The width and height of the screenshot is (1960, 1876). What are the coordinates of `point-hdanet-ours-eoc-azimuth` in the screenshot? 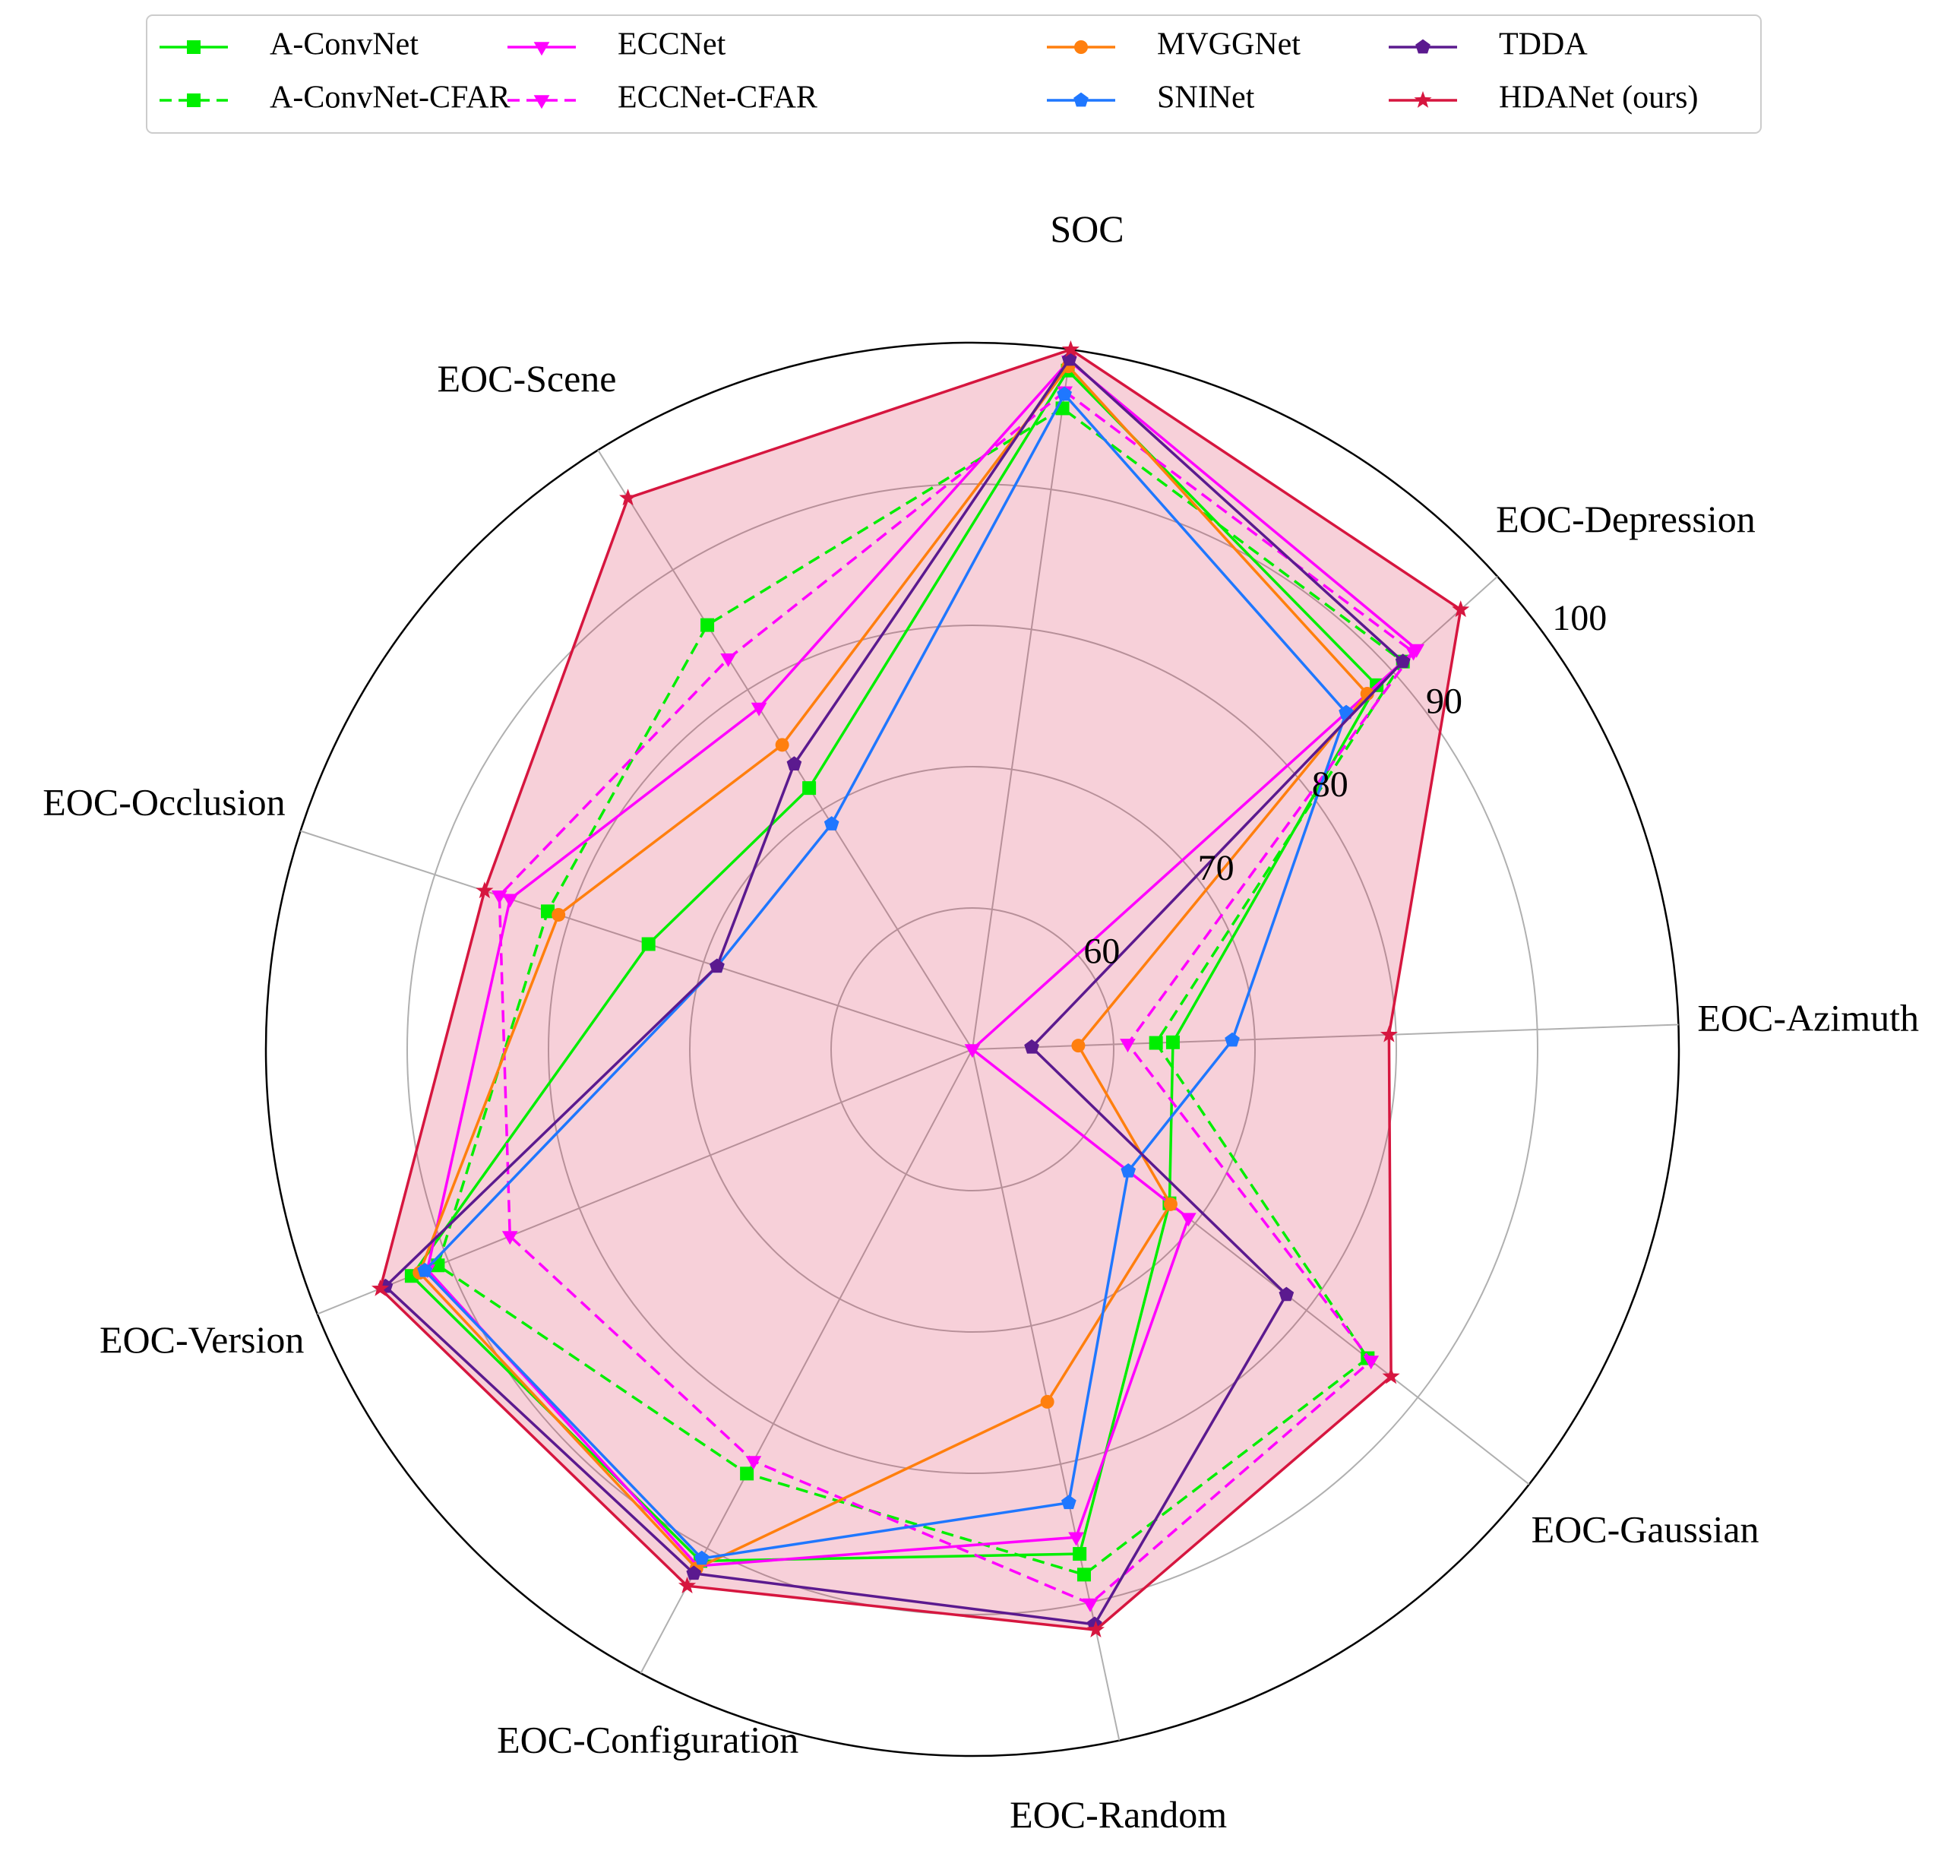 It's located at (1389, 1033).